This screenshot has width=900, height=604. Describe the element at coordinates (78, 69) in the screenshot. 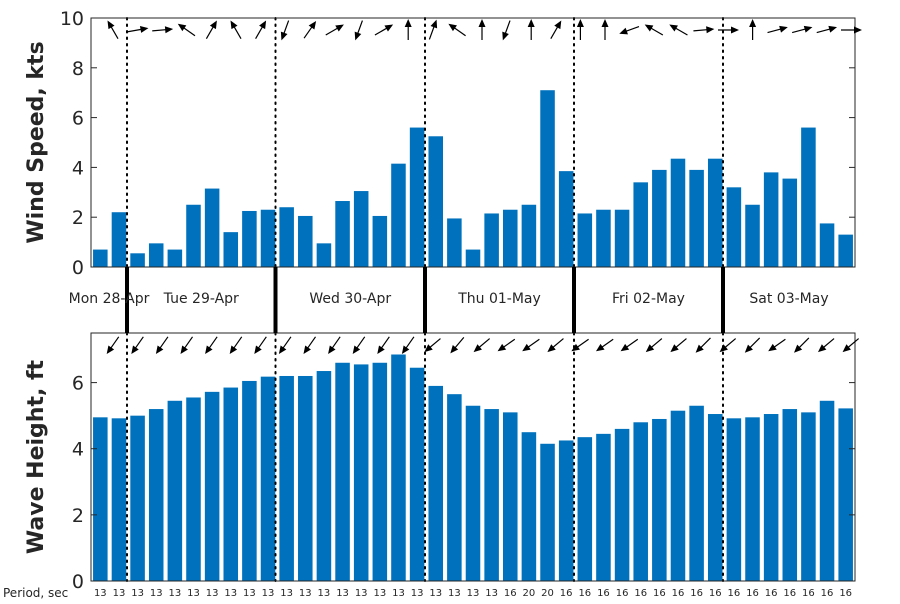

I see `y-tick-label: 8` at that location.